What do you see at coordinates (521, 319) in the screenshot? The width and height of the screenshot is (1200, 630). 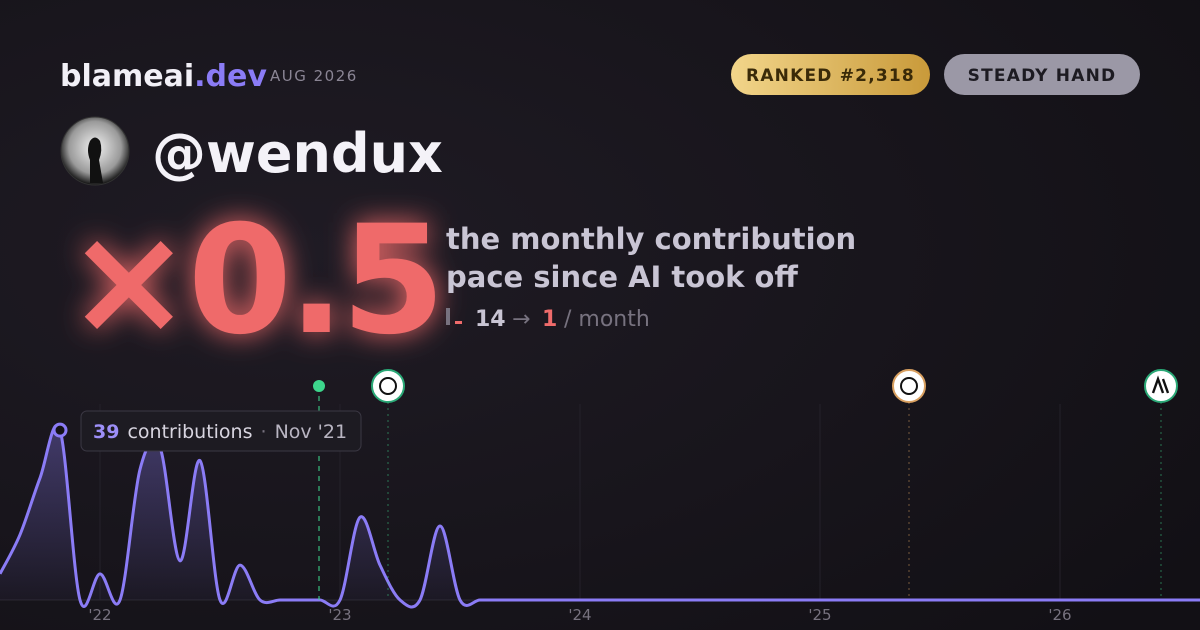 I see `pace-arrow: →` at bounding box center [521, 319].